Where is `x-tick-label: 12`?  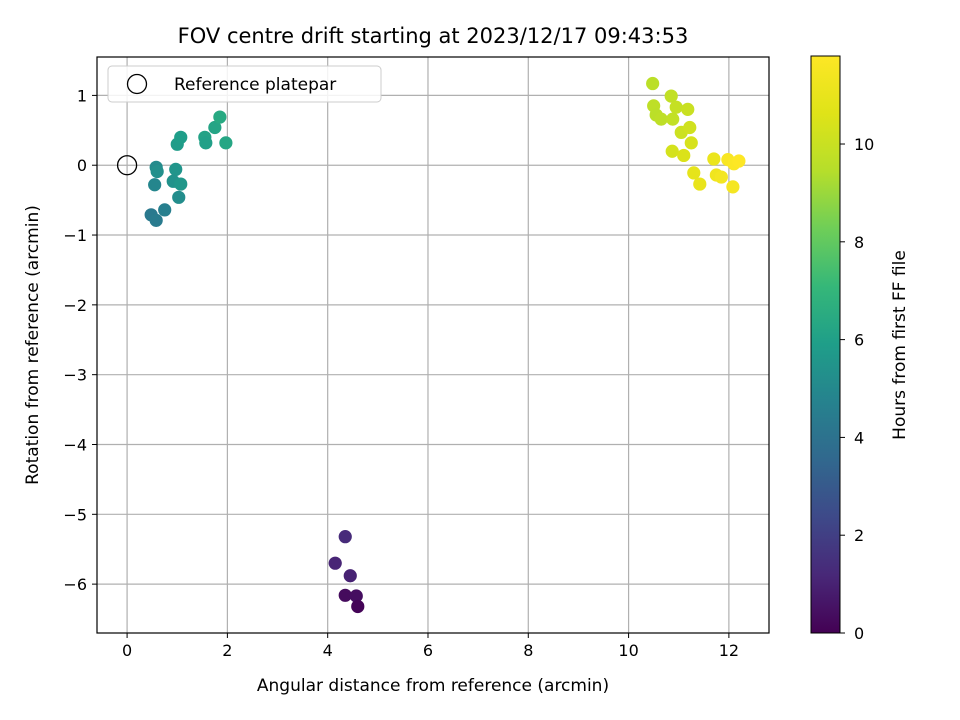
x-tick-label: 12 is located at coordinates (729, 650).